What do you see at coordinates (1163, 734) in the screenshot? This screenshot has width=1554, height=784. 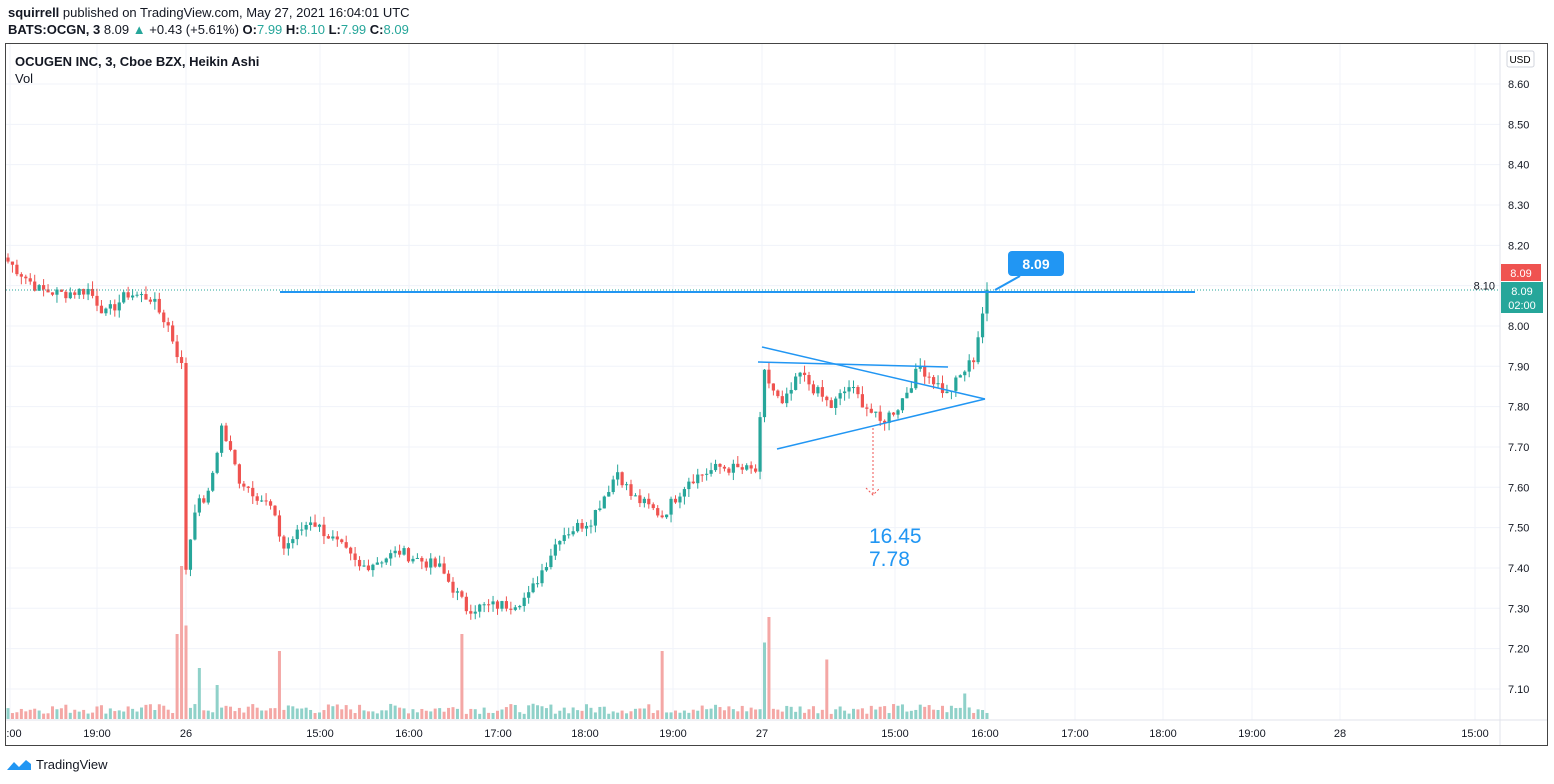 I see `x-tick-label: 18:00` at bounding box center [1163, 734].